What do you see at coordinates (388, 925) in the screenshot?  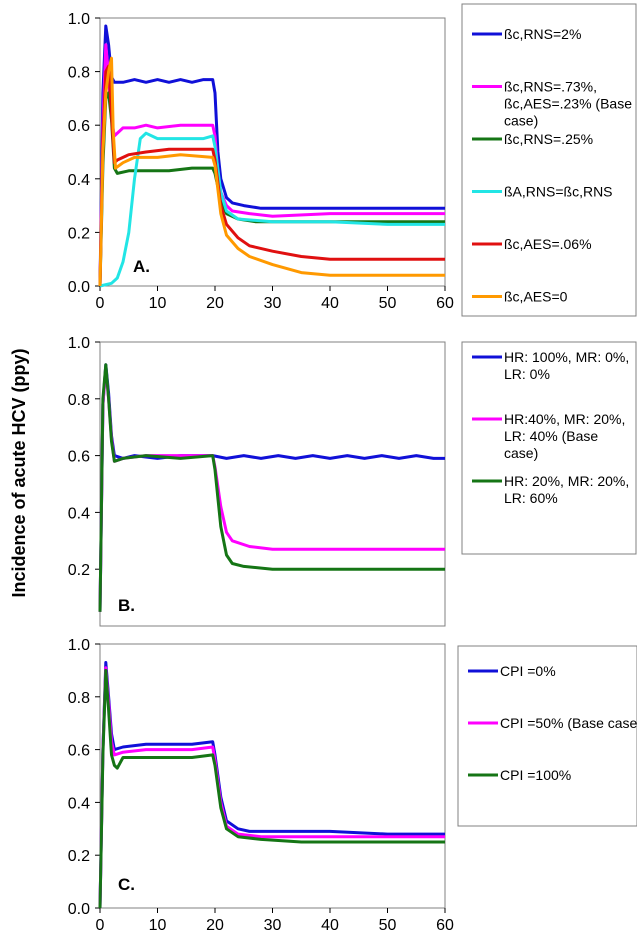 I see `panel-c-xtick-label: 50` at bounding box center [388, 925].